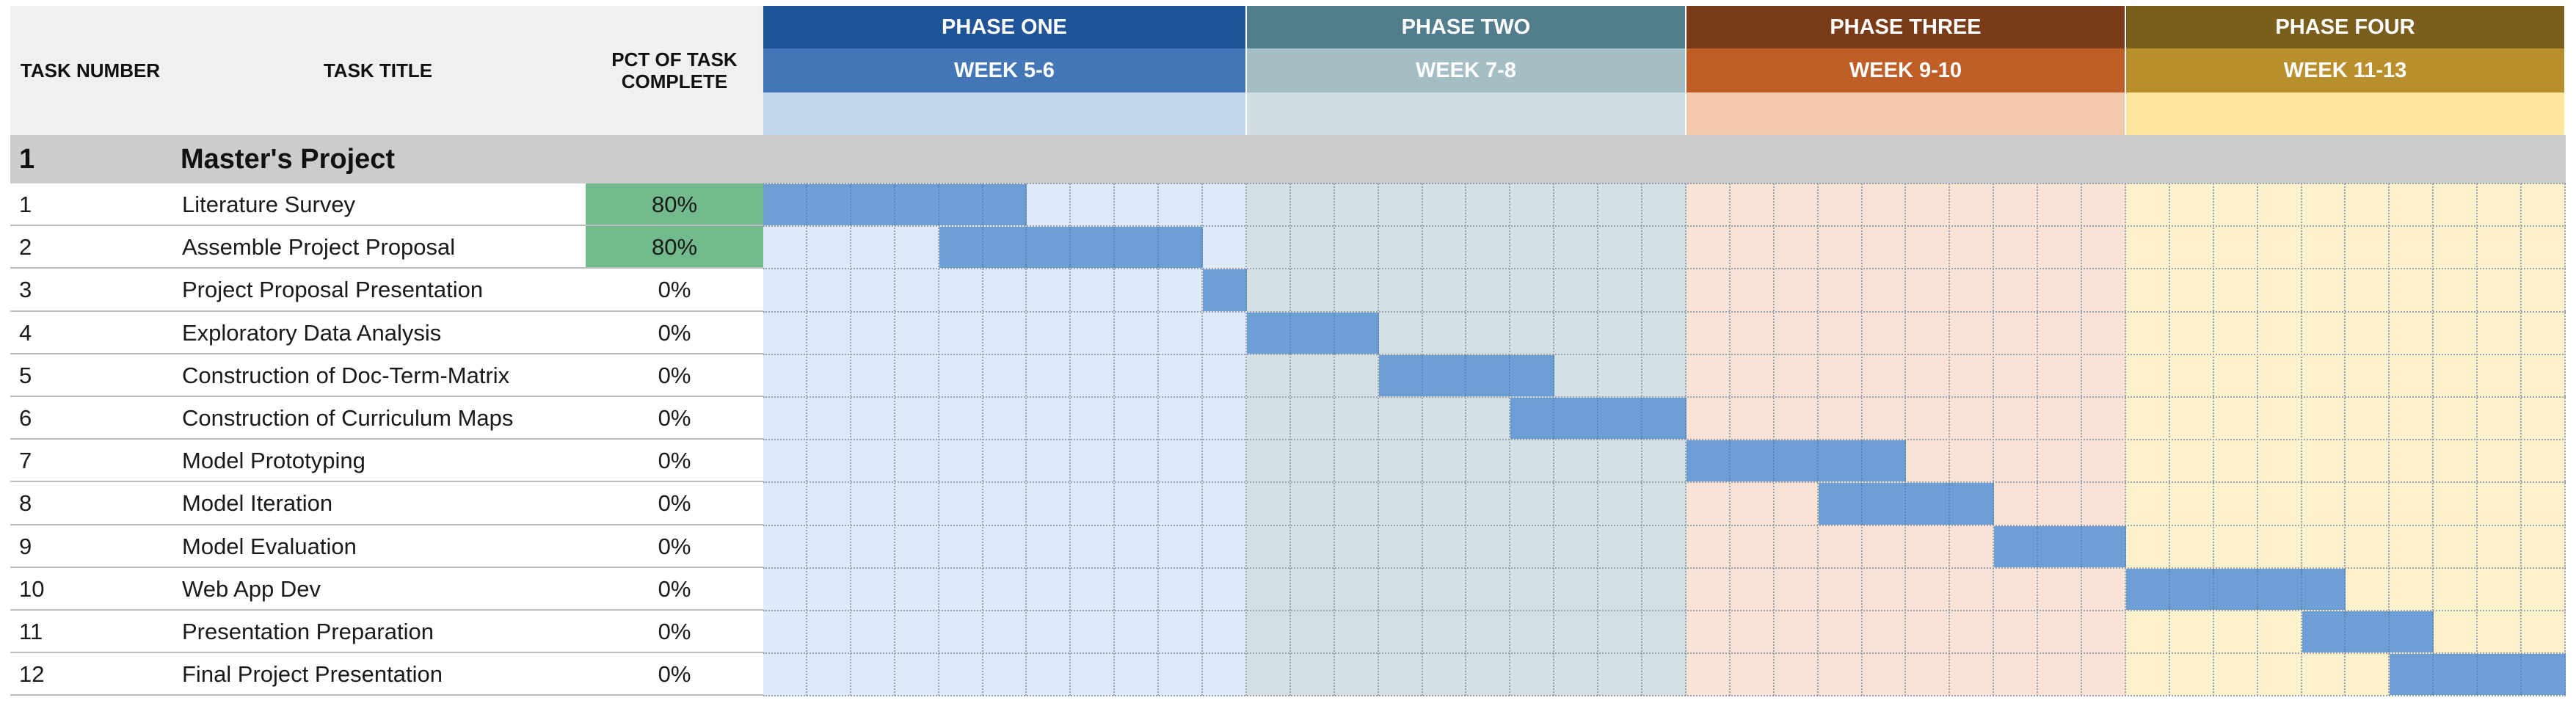  What do you see at coordinates (25, 247) in the screenshot?
I see `task-number: 2` at bounding box center [25, 247].